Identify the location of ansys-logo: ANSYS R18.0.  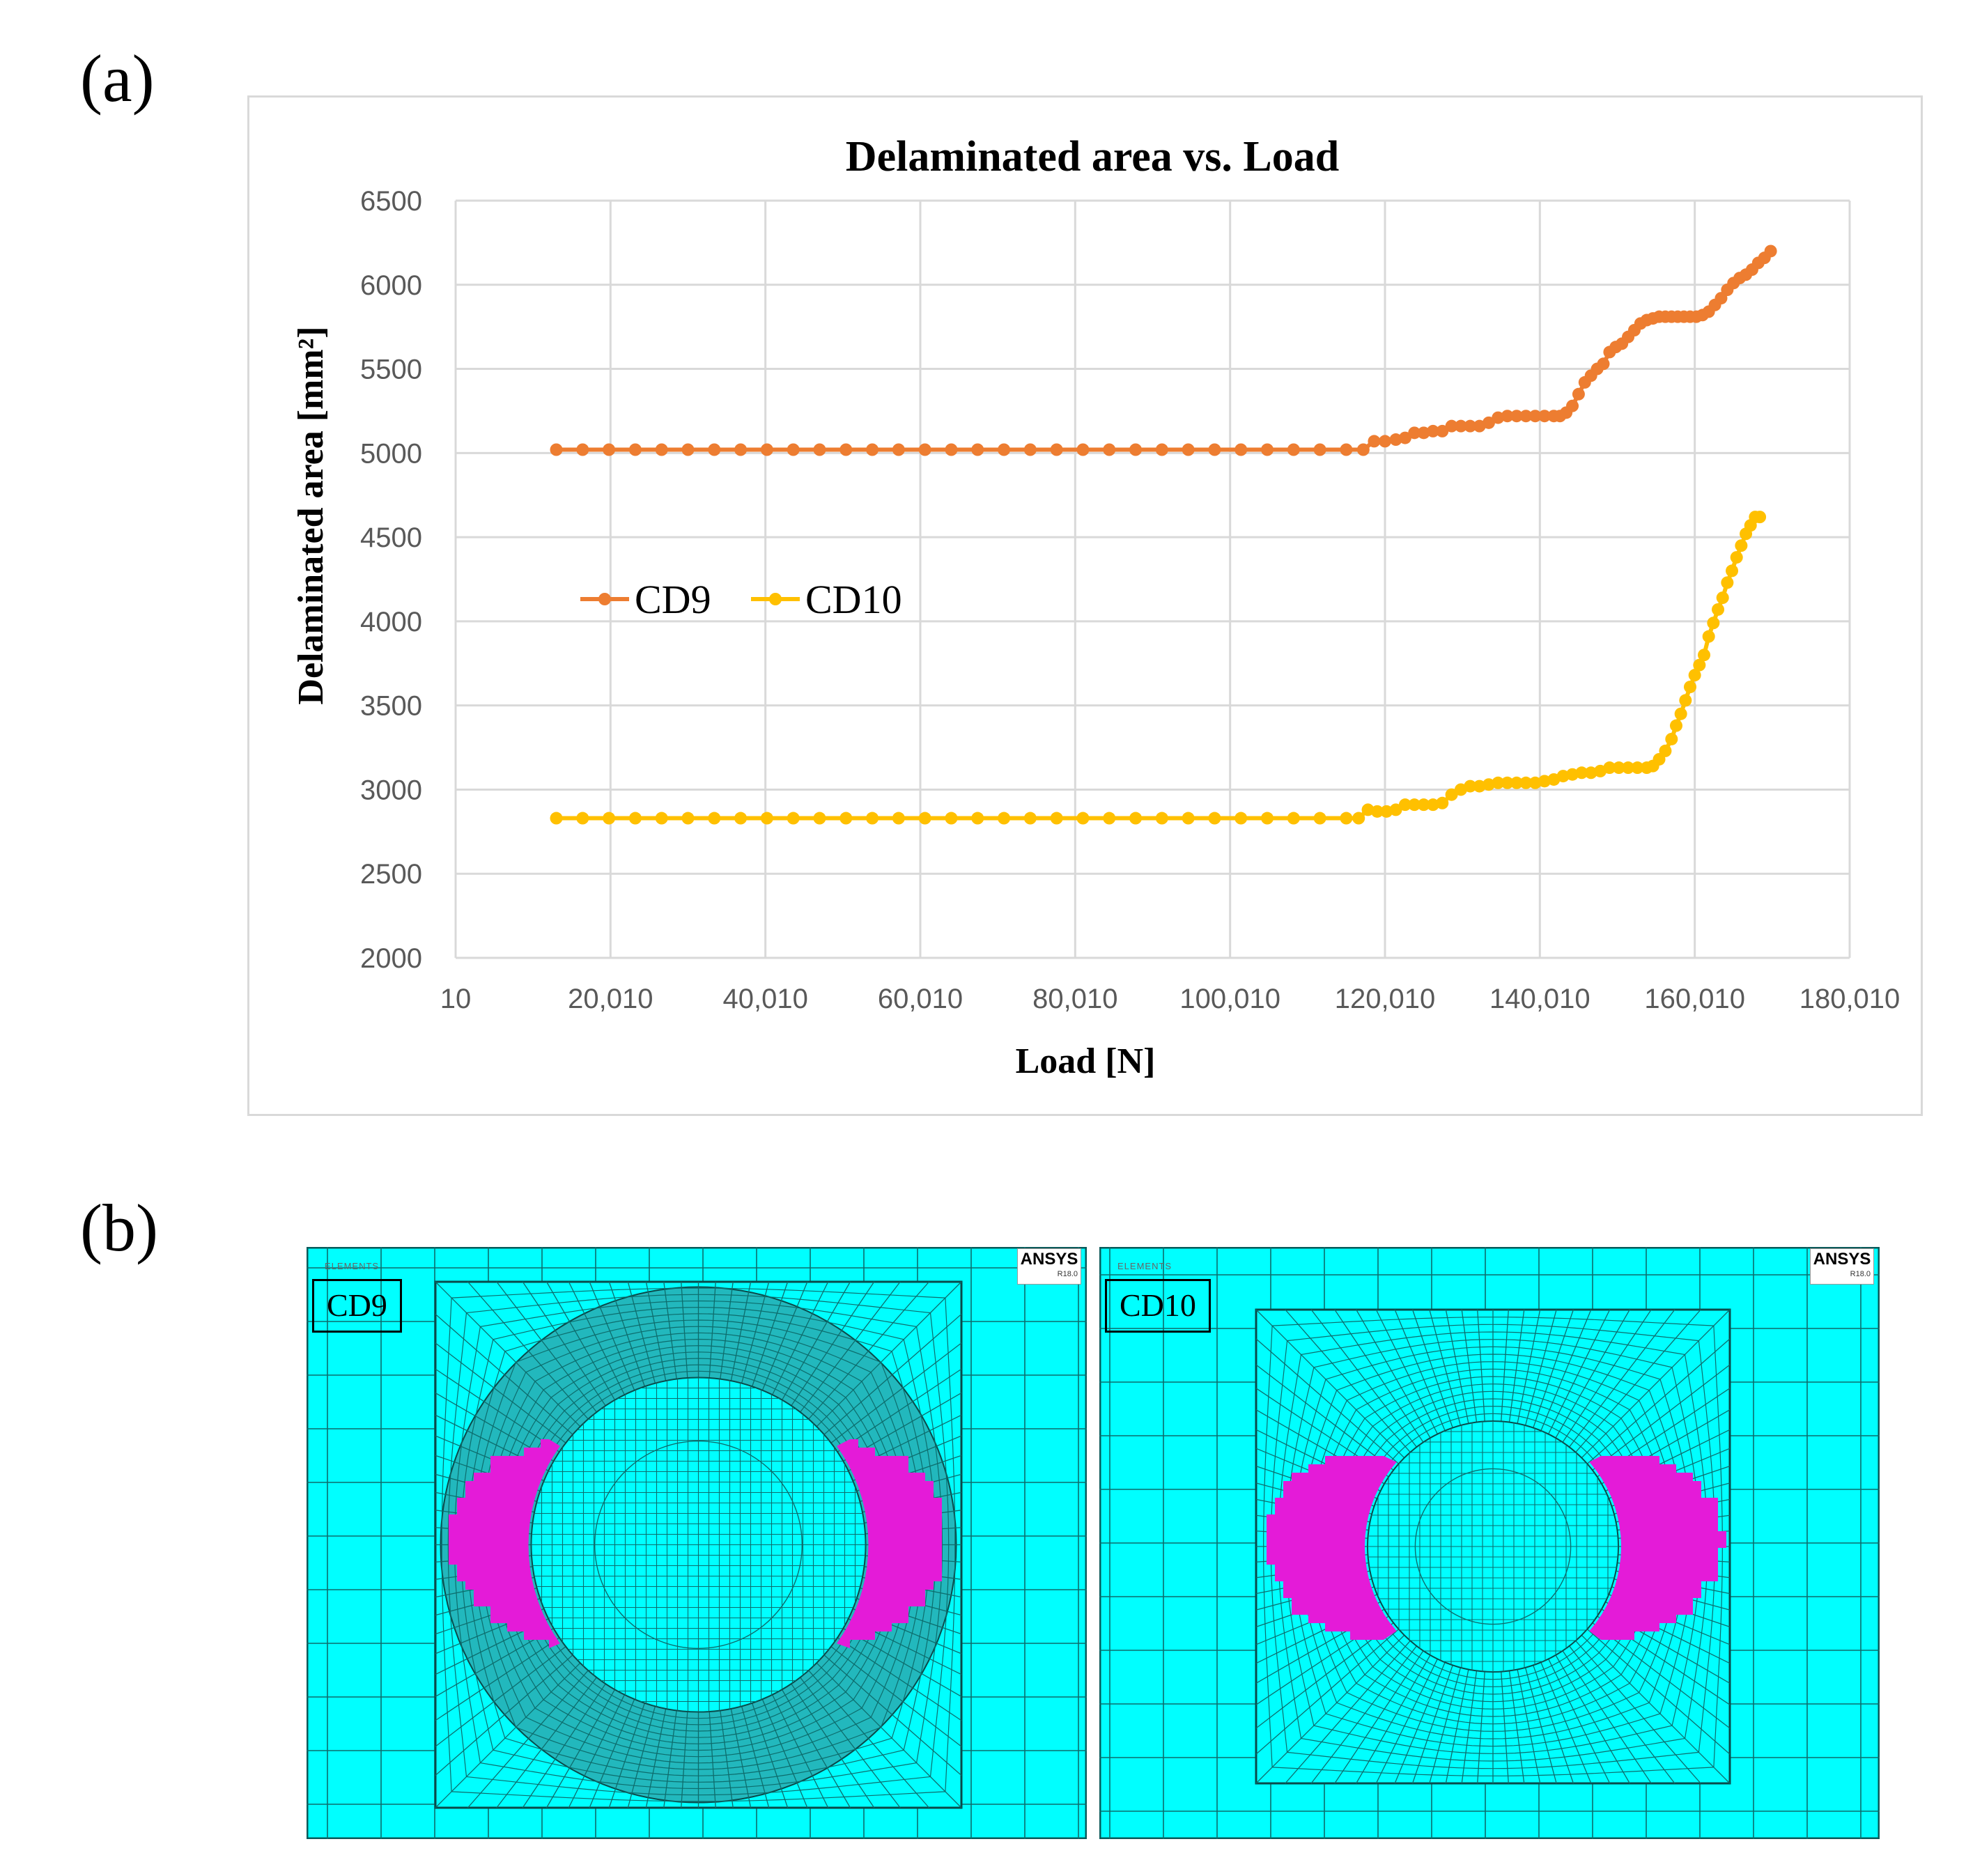
(1842, 1266).